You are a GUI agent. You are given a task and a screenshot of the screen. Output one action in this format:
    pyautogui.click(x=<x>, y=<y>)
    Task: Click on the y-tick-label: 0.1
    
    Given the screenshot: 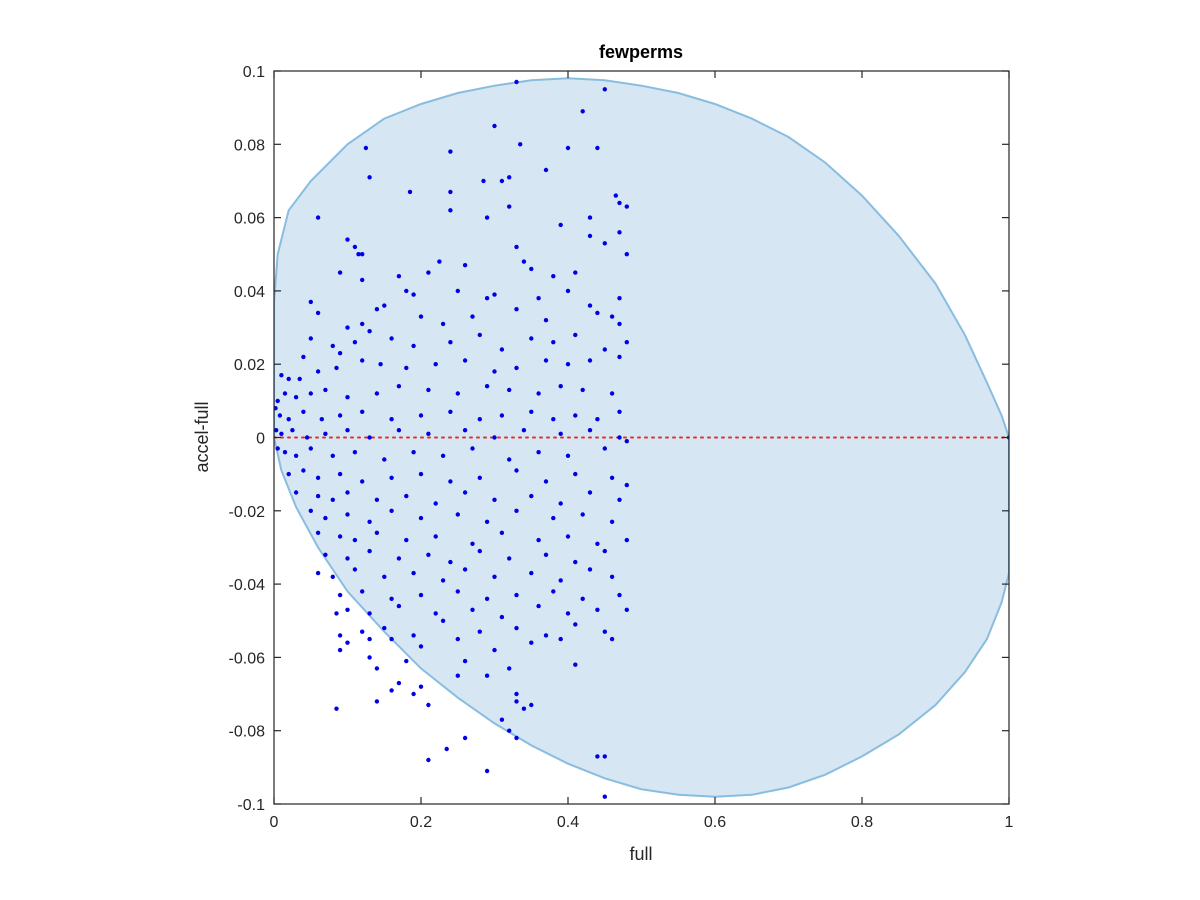 What is the action you would take?
    pyautogui.click(x=254, y=72)
    